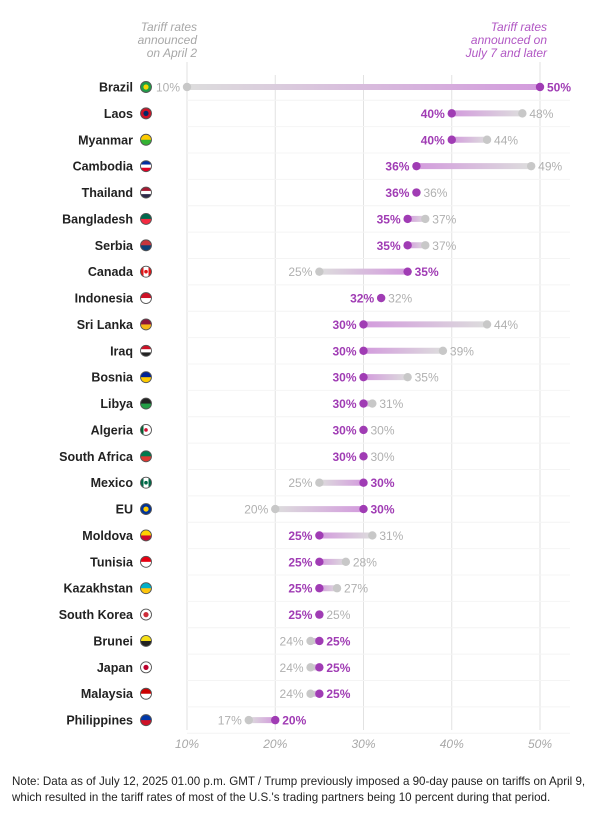 This screenshot has height=836, width=600. What do you see at coordinates (146, 350) in the screenshot?
I see `iraq-flag-icon` at bounding box center [146, 350].